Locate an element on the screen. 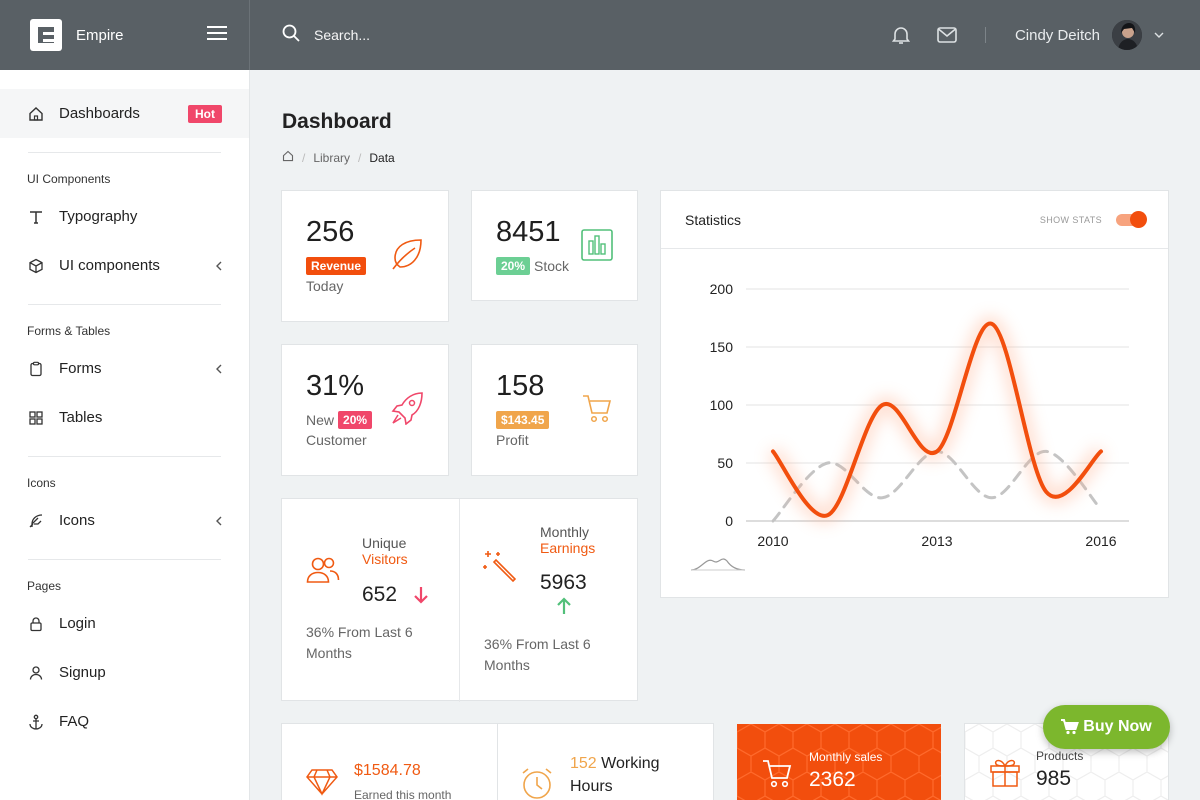 The image size is (1200, 800). sidebar-item-faq: FAQ is located at coordinates (124, 721).